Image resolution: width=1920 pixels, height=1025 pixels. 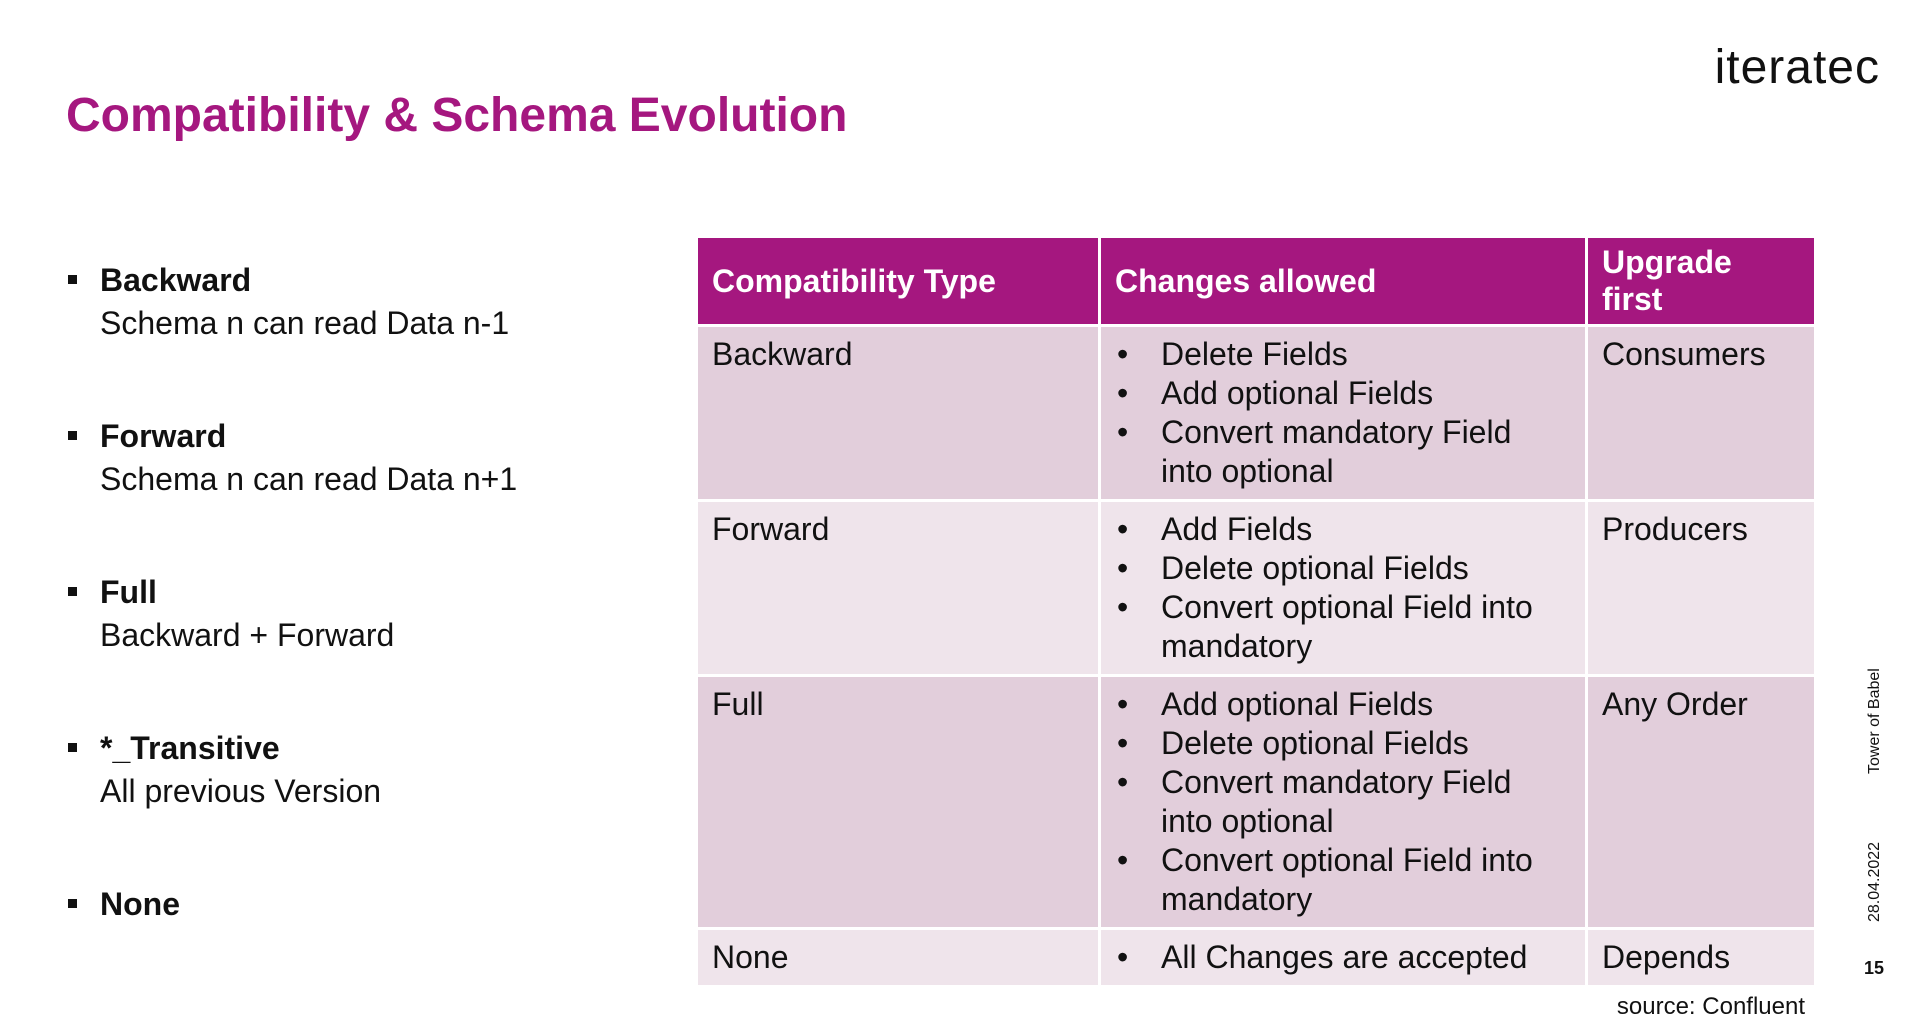 What do you see at coordinates (309, 479) in the screenshot?
I see `bullet-description: Schema n can read Data n+1` at bounding box center [309, 479].